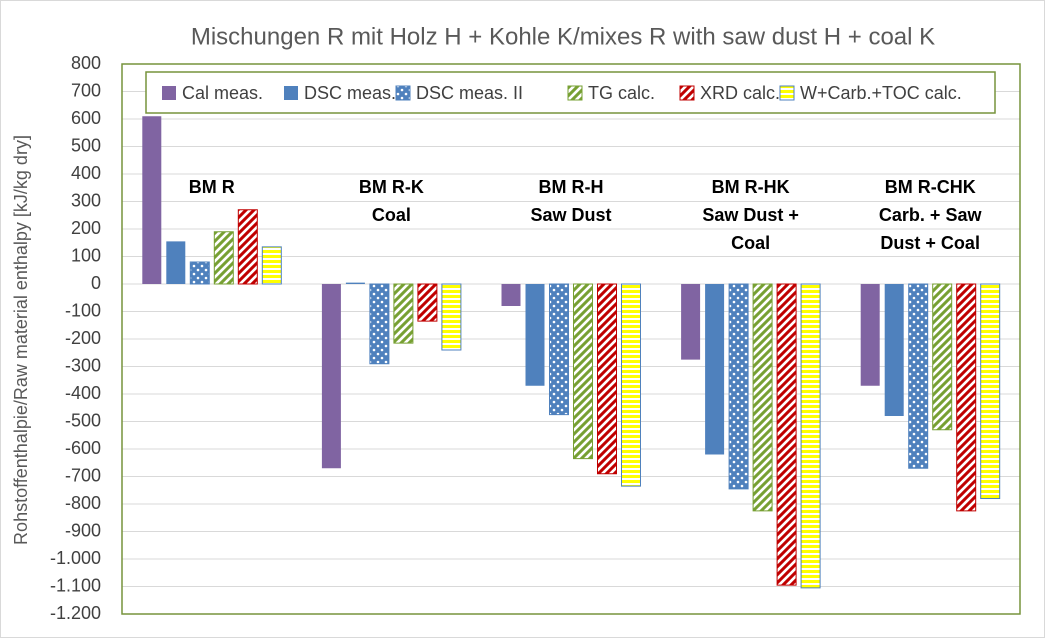 Image resolution: width=1045 pixels, height=638 pixels. Describe the element at coordinates (86, 63) in the screenshot. I see `y-tick-label: 800` at that location.